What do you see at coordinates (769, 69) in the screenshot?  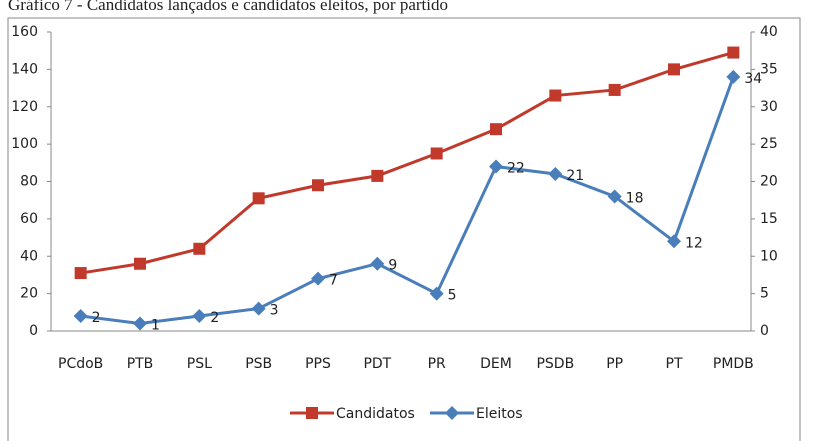 I see `y2-tick-label: 35` at bounding box center [769, 69].